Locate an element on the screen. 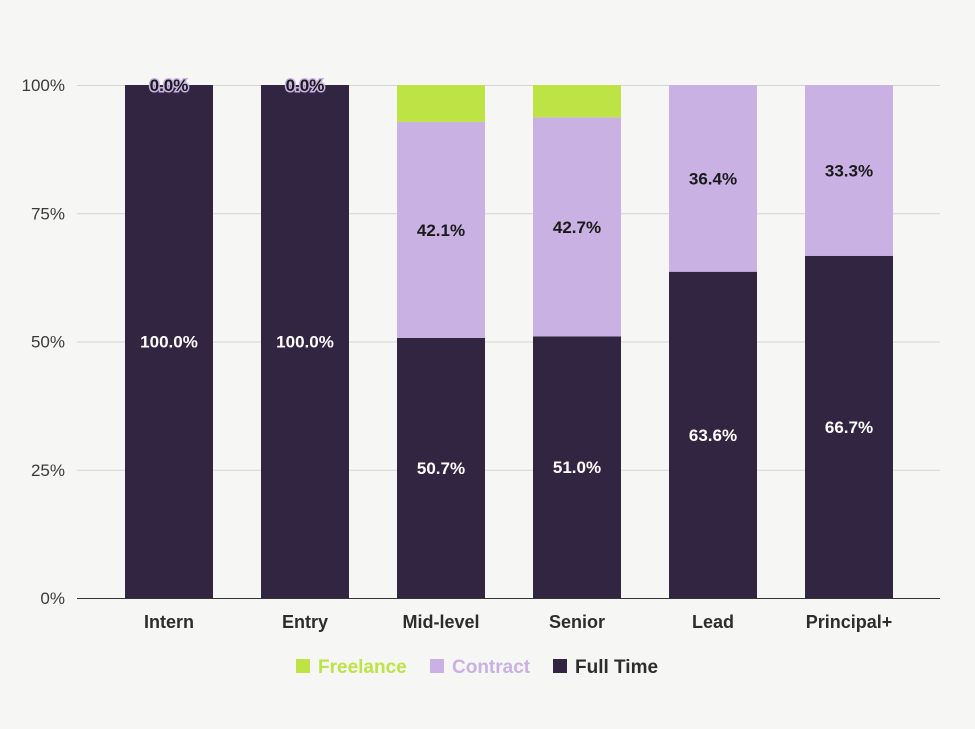 This screenshot has width=975, height=729. bar-full-time-mid-level is located at coordinates (441, 467).